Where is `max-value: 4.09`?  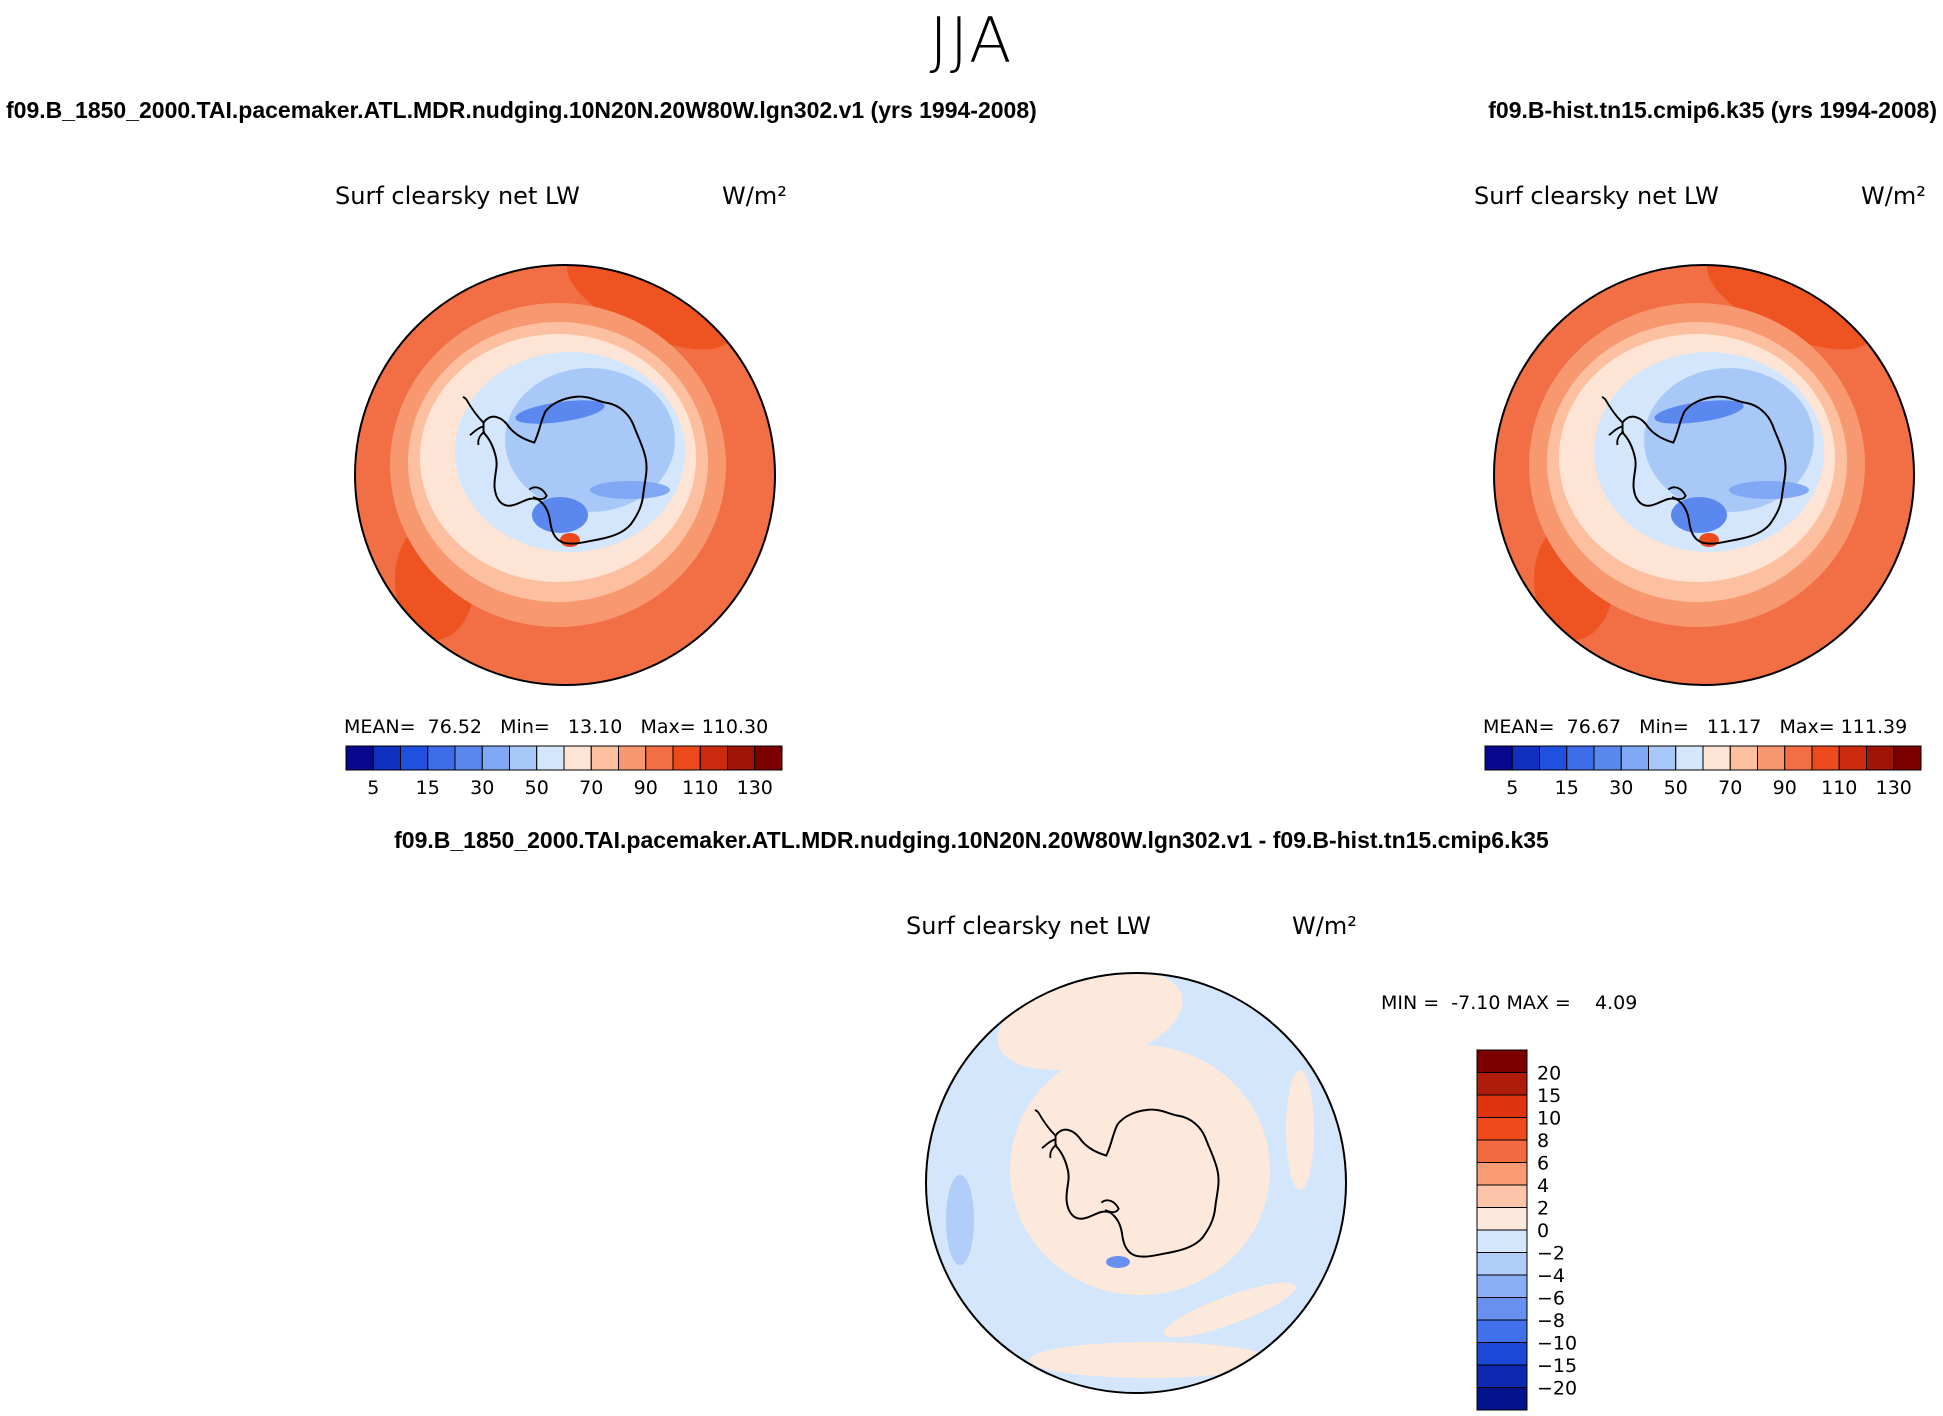
max-value: 4.09 is located at coordinates (1616, 1003).